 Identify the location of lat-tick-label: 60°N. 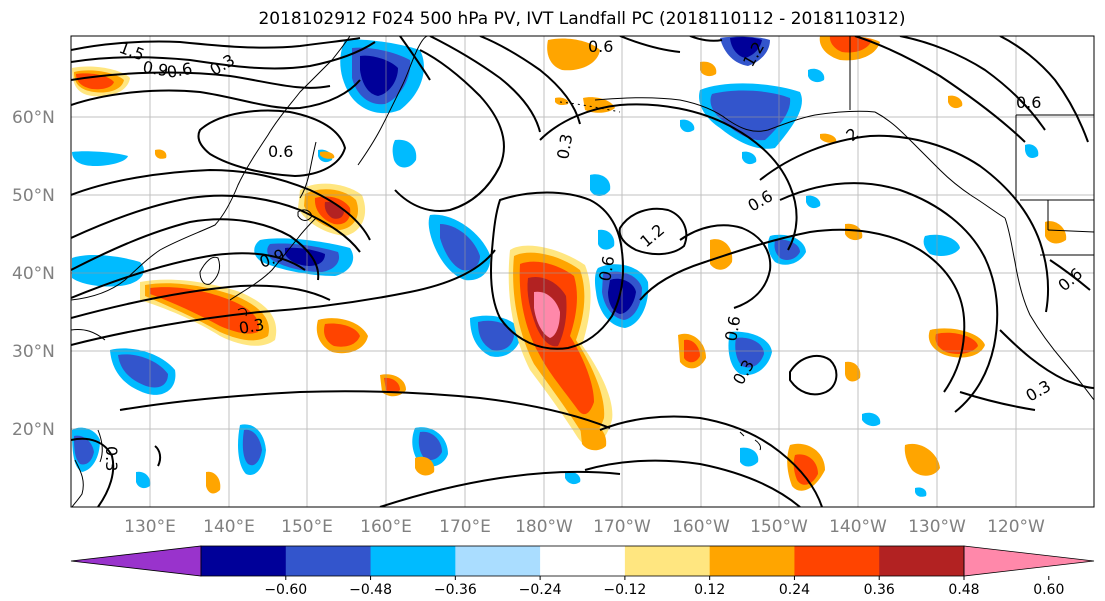
(33, 118).